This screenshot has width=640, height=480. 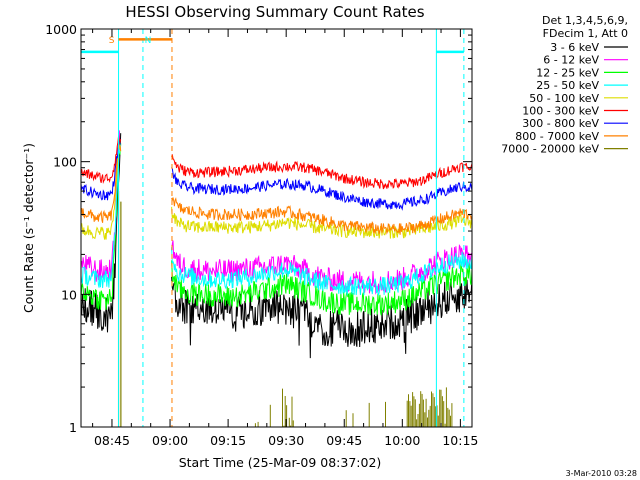 I want to click on y-tick-label: 10, so click(x=69, y=294).